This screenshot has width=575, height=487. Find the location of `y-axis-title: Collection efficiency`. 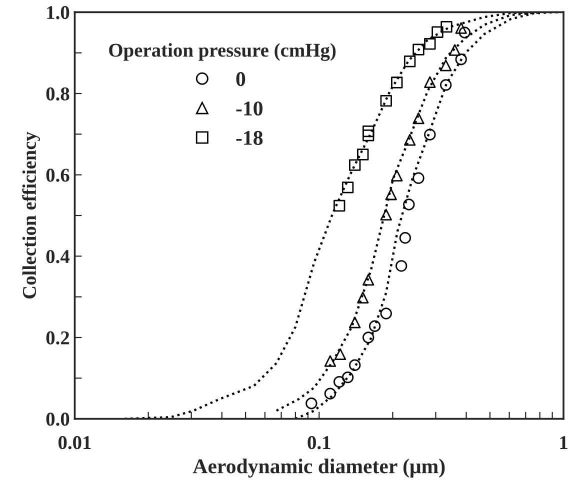

y-axis-title: Collection efficiency is located at coordinates (31, 215).